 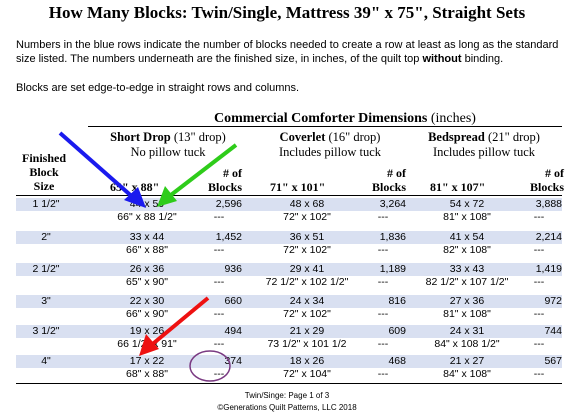 I want to click on block-count: 374, so click(x=233, y=361).